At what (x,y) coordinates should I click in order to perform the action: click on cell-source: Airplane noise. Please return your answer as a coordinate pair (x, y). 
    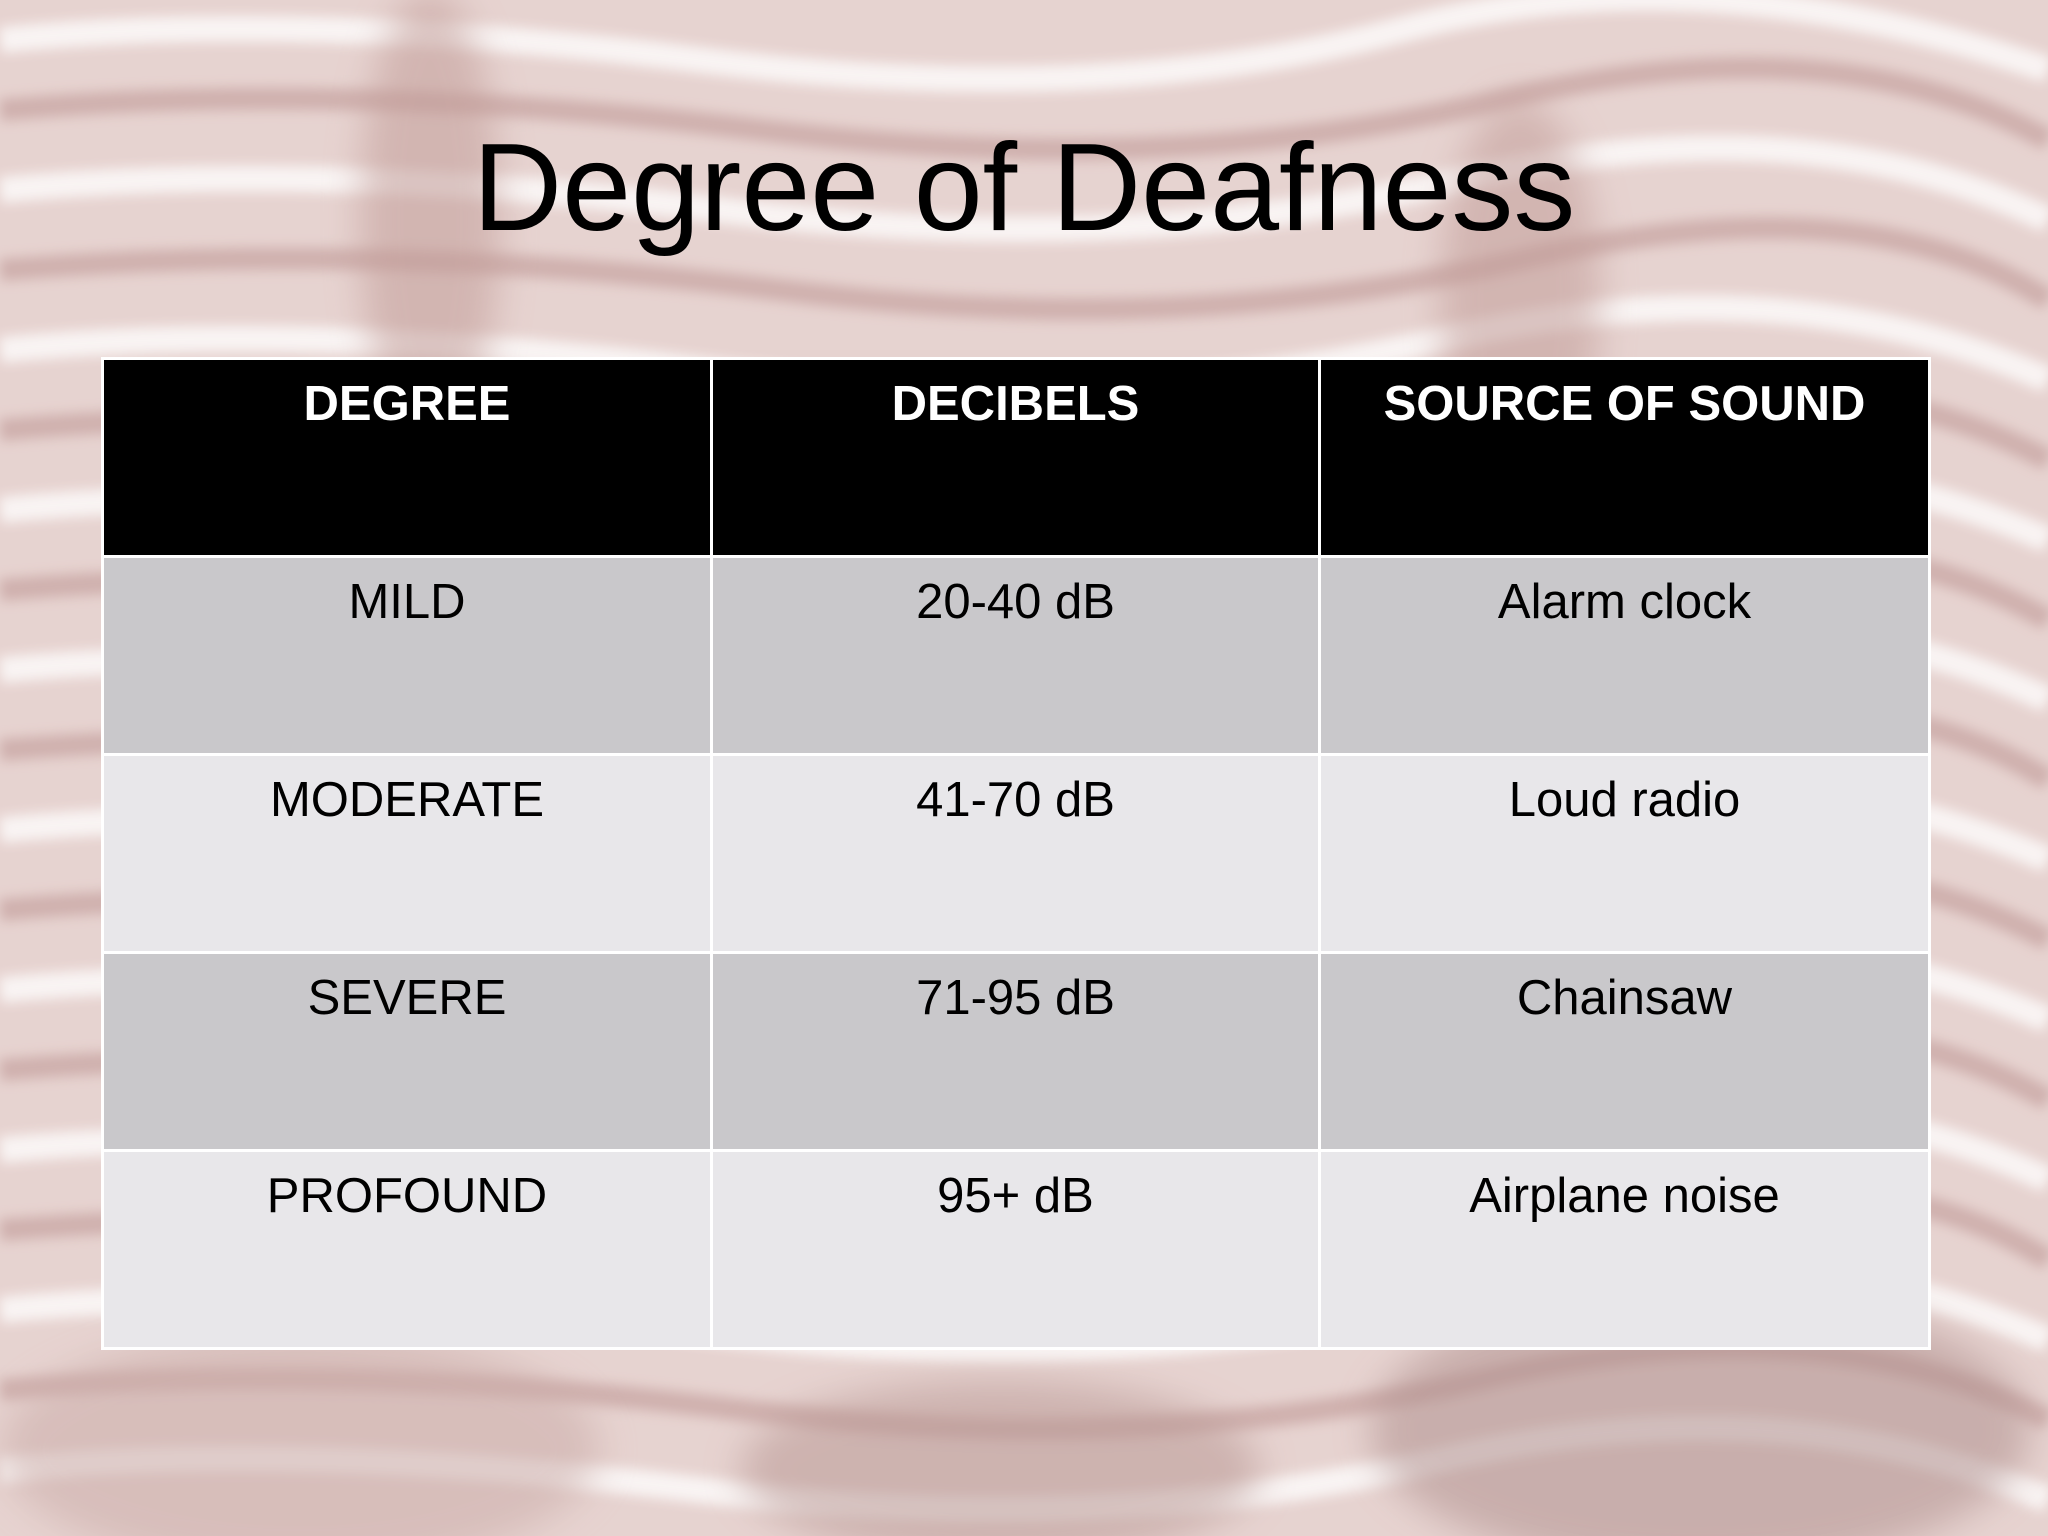
    Looking at the image, I should click on (1624, 1249).